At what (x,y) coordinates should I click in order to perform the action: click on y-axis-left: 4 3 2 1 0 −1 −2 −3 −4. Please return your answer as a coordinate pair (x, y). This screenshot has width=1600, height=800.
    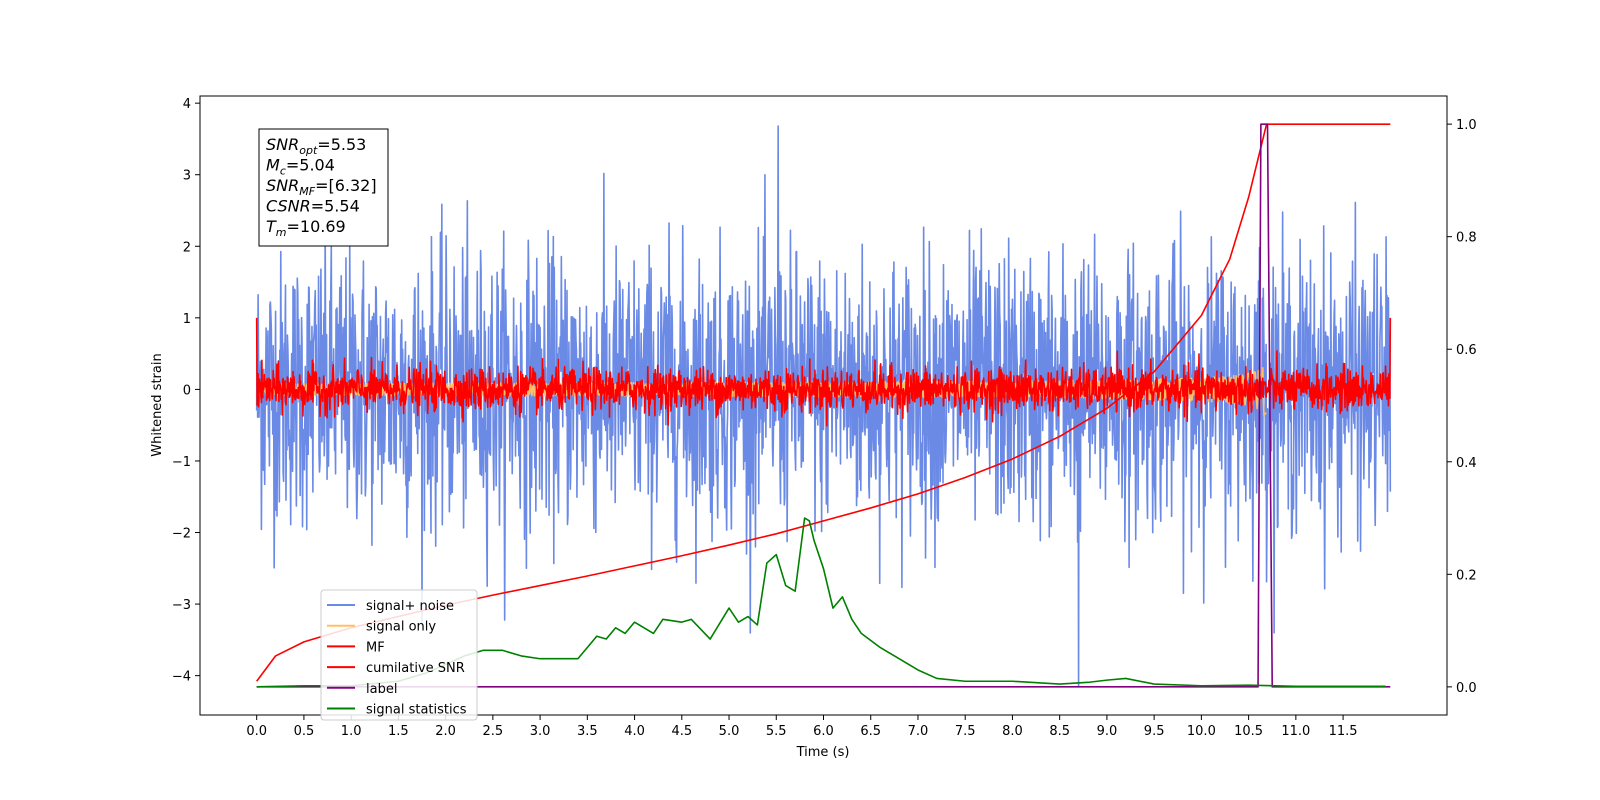
    Looking at the image, I should click on (186, 391).